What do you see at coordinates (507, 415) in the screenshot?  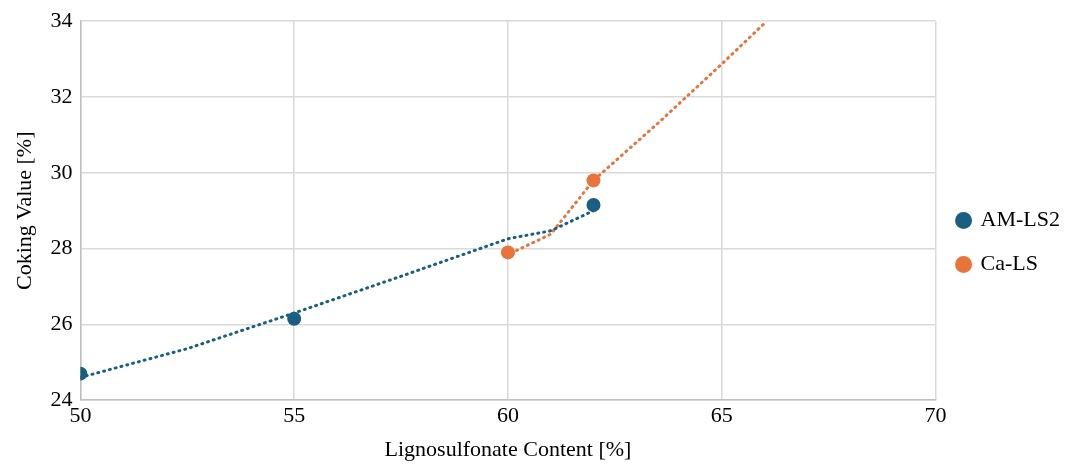 I see `x-tick-label: 60` at bounding box center [507, 415].